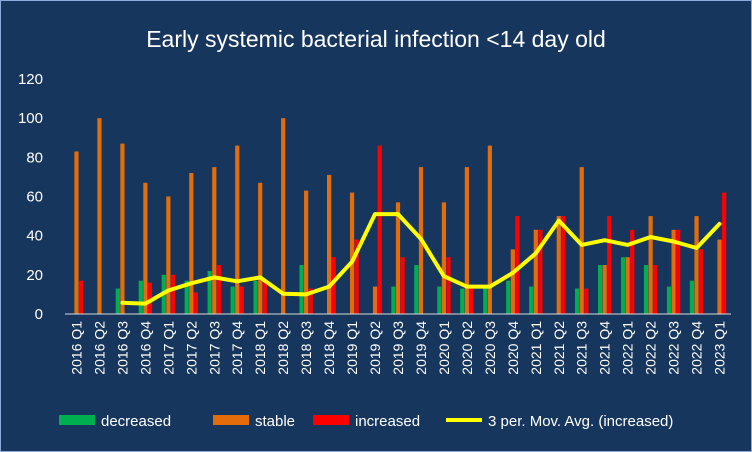 Image resolution: width=752 pixels, height=452 pixels. What do you see at coordinates (34, 236) in the screenshot?
I see `y-tick-label: 40` at bounding box center [34, 236].